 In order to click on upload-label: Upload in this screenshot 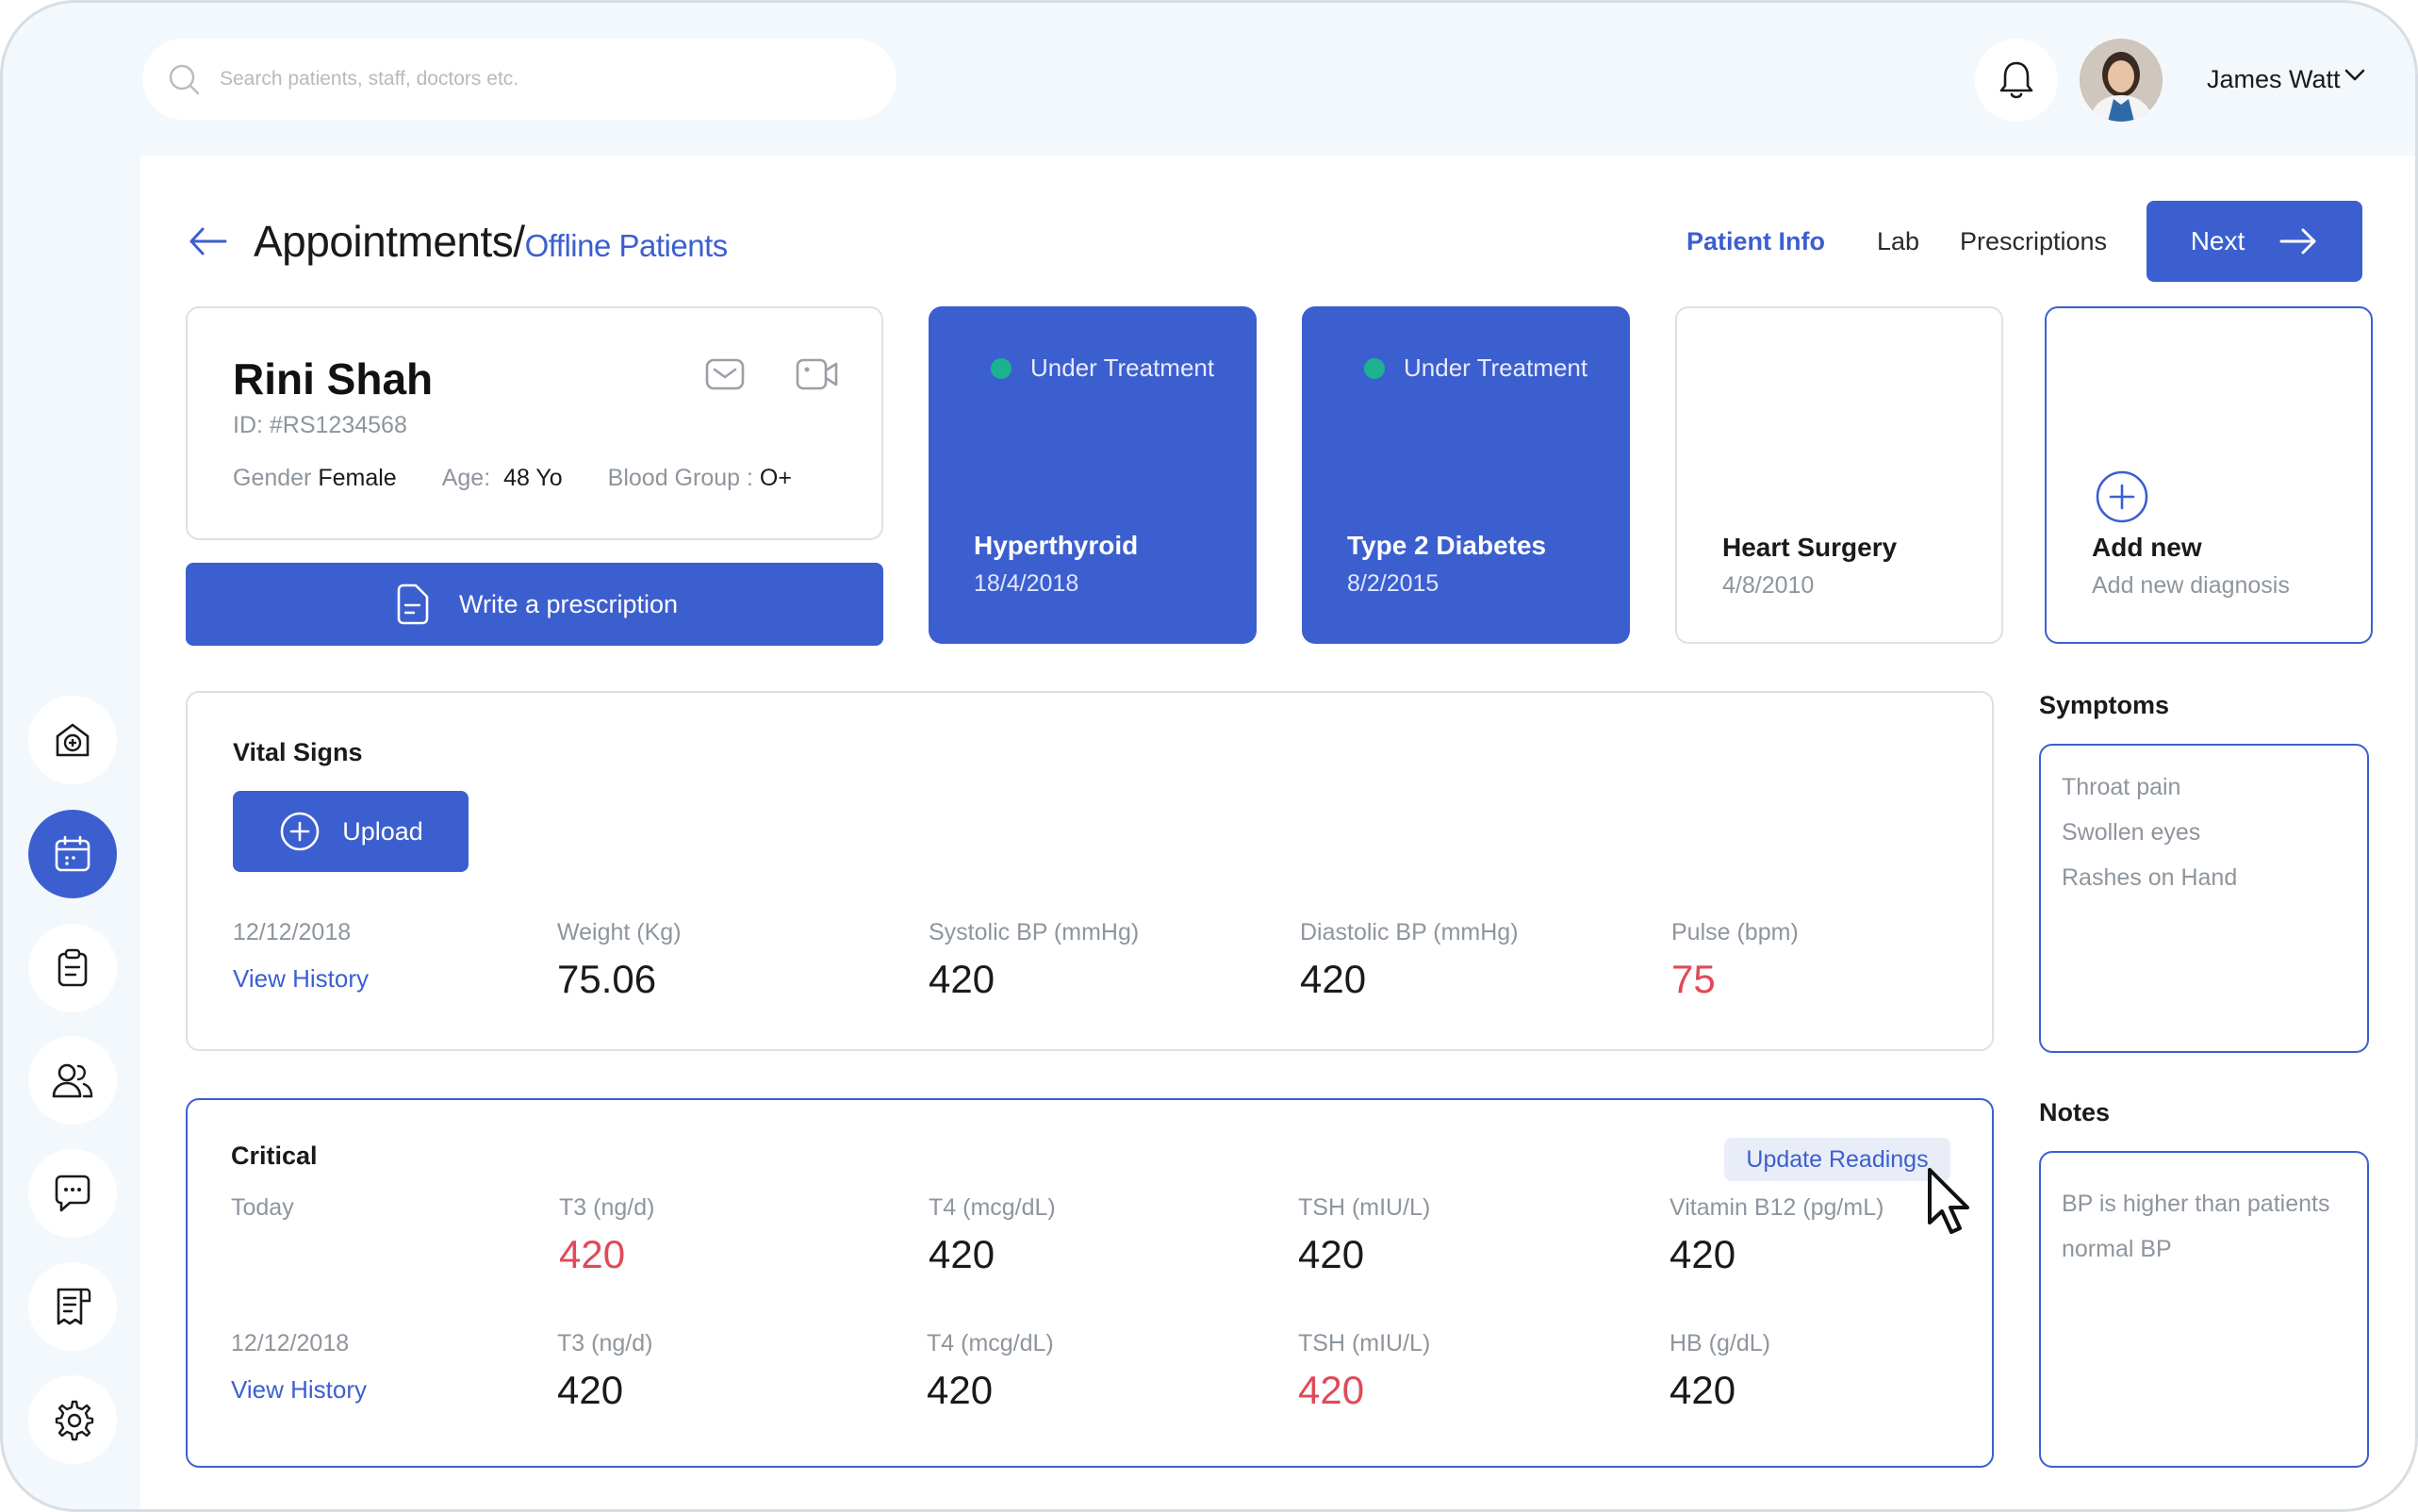, I will do `click(382, 831)`.